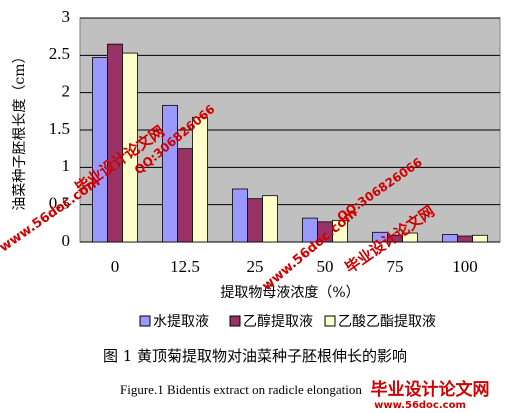 This screenshot has height=413, width=514. I want to click on x-tick-label: 75, so click(395, 266).